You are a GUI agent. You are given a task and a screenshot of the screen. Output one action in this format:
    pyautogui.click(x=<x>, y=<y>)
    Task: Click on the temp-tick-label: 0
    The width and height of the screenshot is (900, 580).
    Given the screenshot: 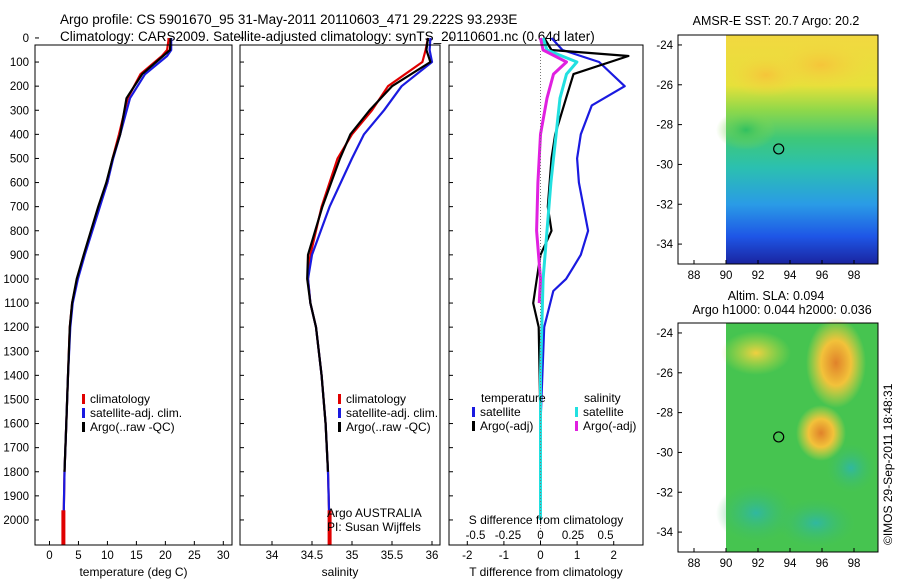 What is the action you would take?
    pyautogui.click(x=49, y=556)
    